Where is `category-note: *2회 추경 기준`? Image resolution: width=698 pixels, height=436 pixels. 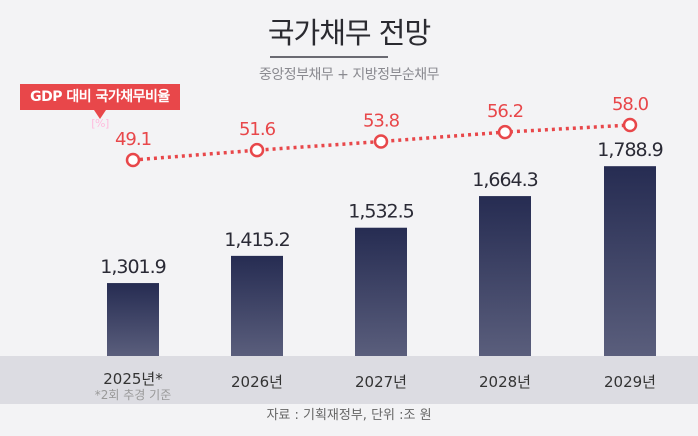
category-note: *2회 추경 기준 is located at coordinates (133, 395).